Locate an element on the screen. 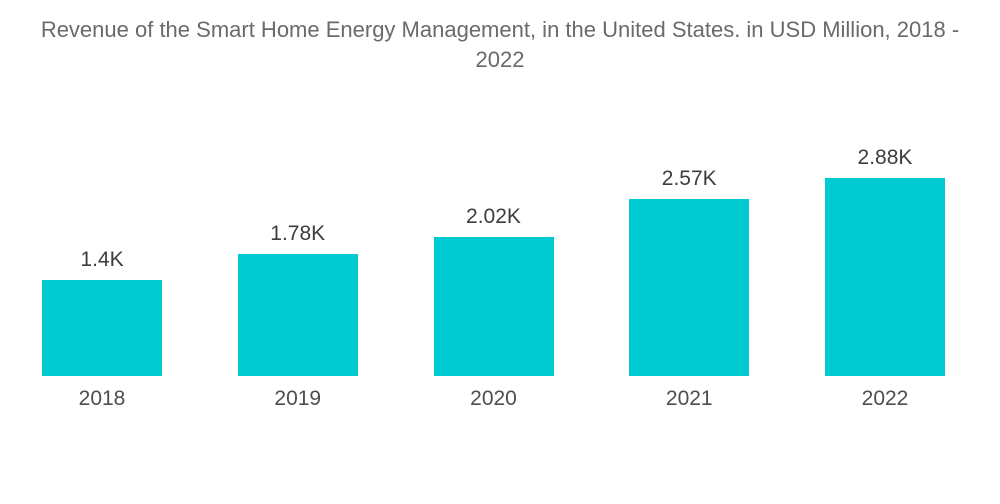  bar-group-2018: 1.4K 2018 is located at coordinates (102, 256).